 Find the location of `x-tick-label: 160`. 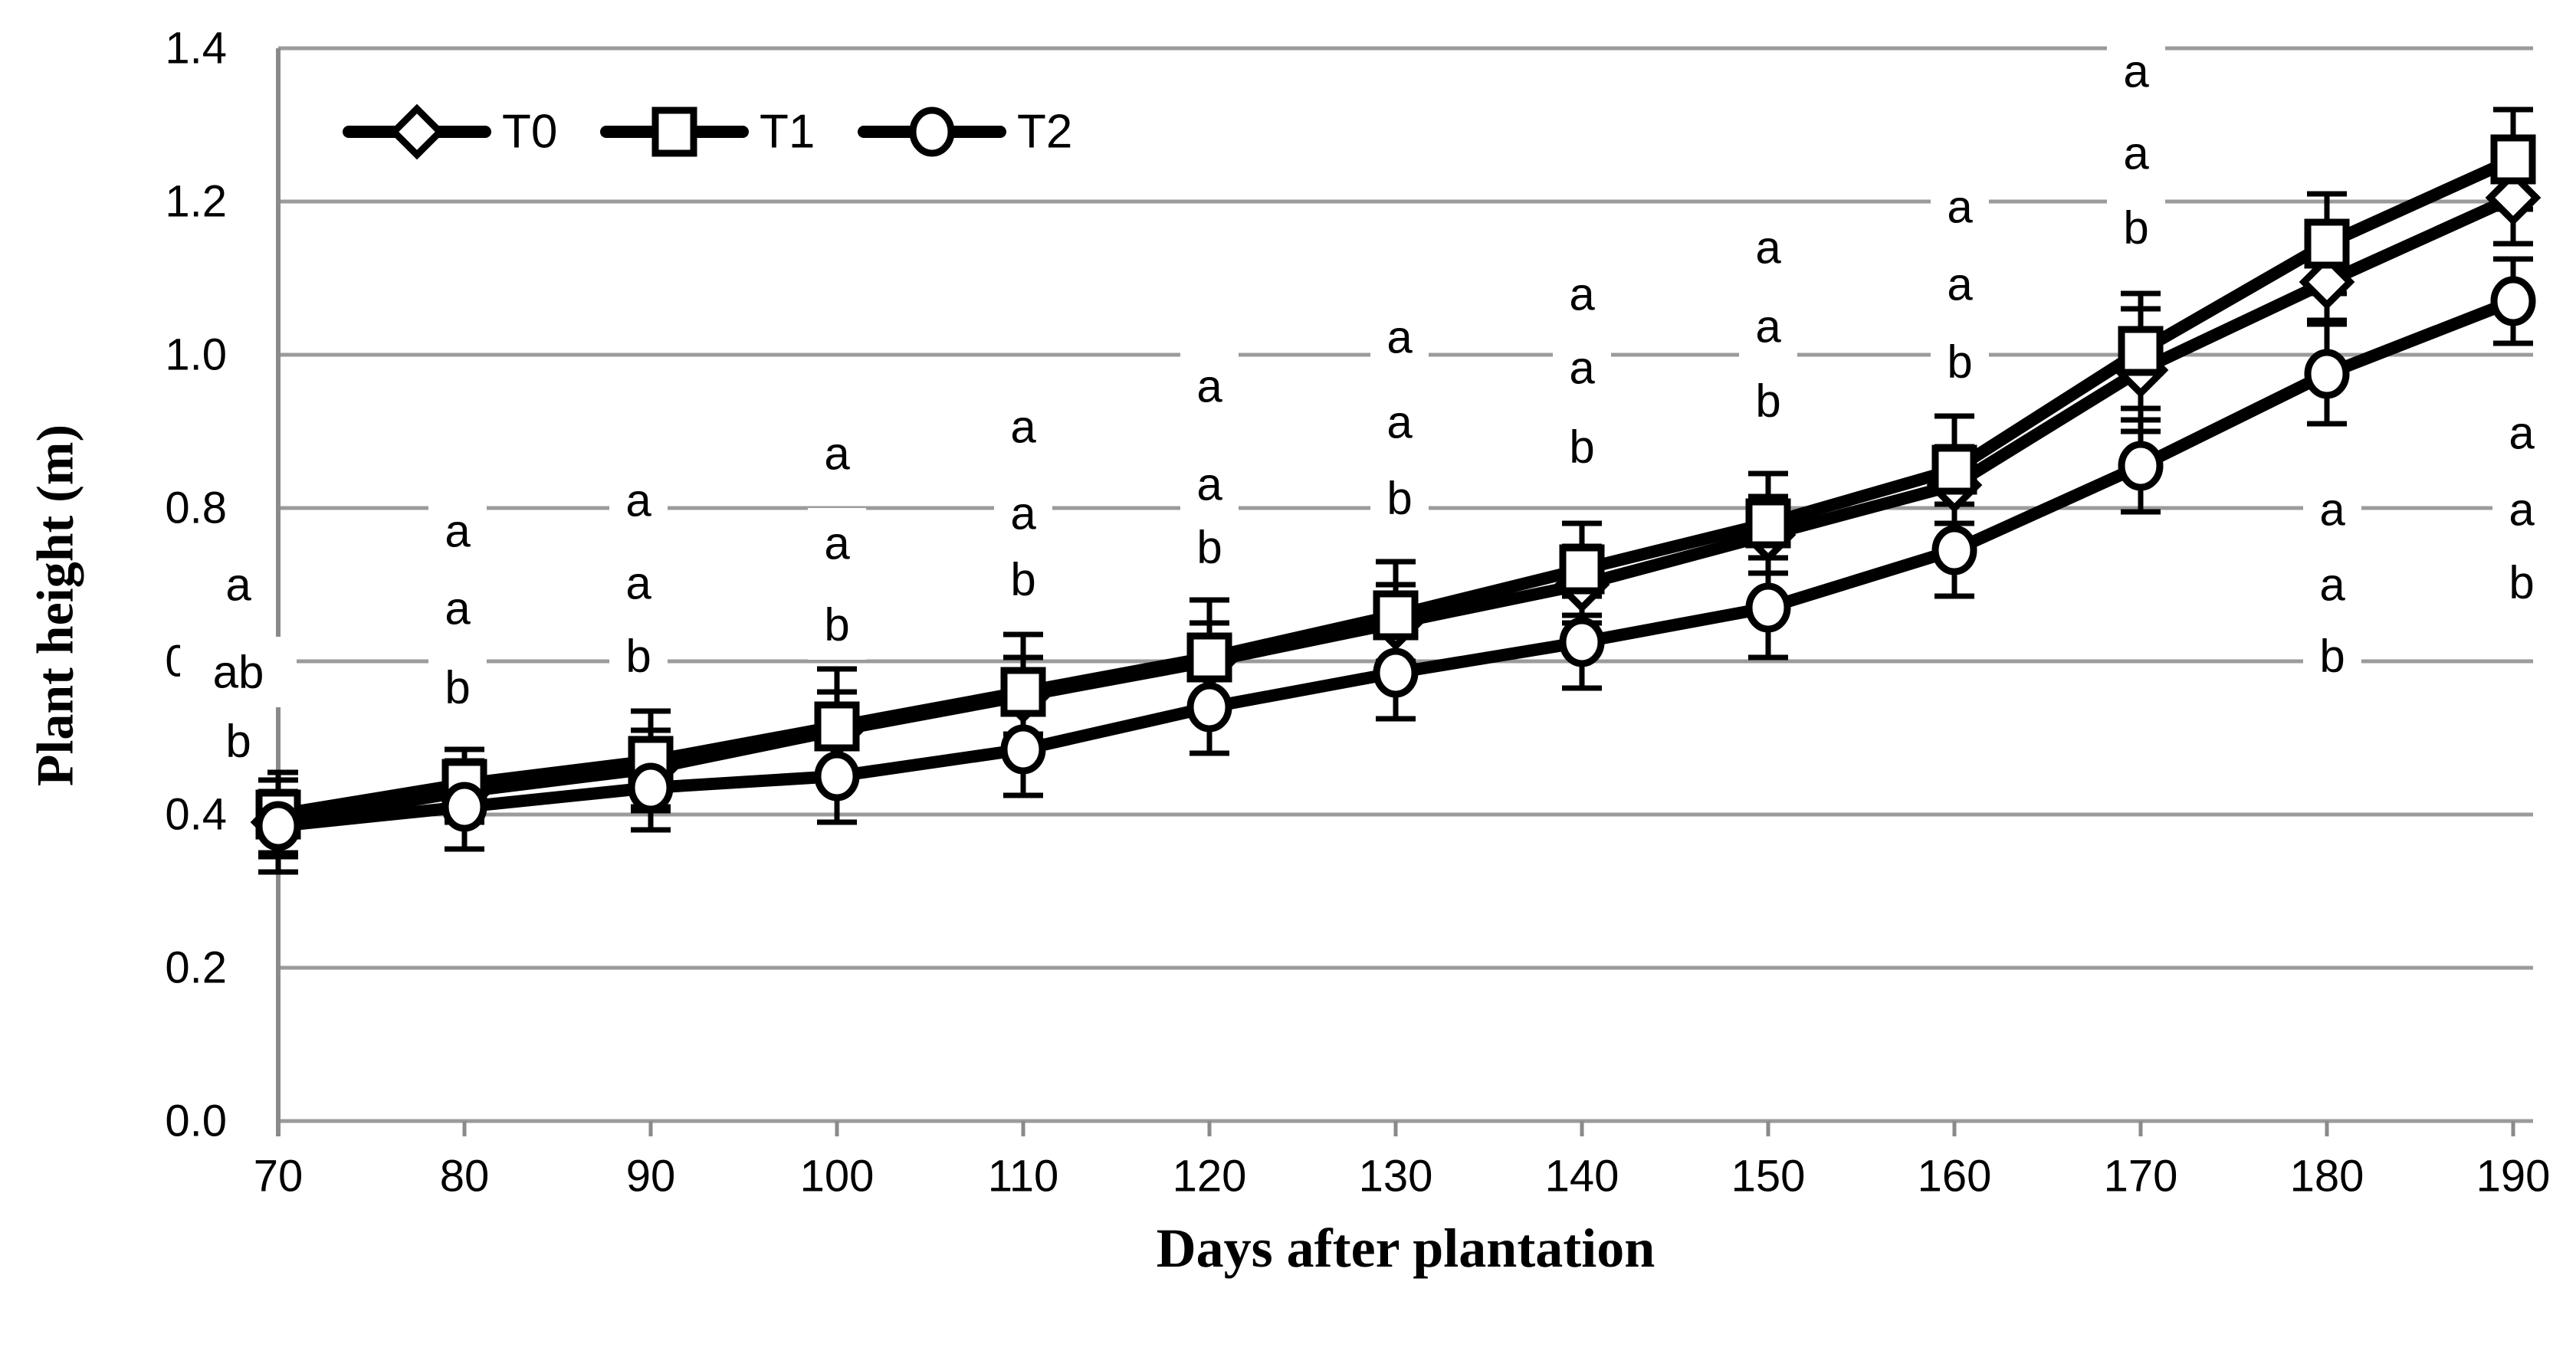

x-tick-label: 160 is located at coordinates (1955, 1176).